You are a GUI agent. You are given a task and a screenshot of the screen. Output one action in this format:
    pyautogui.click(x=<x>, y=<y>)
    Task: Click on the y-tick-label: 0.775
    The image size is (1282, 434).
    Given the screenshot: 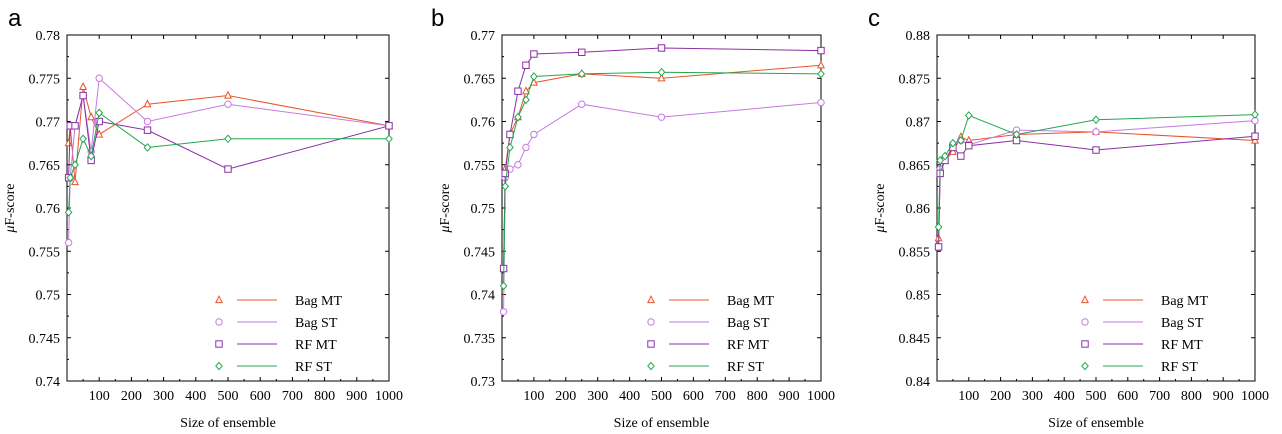 What is the action you would take?
    pyautogui.click(x=45, y=79)
    